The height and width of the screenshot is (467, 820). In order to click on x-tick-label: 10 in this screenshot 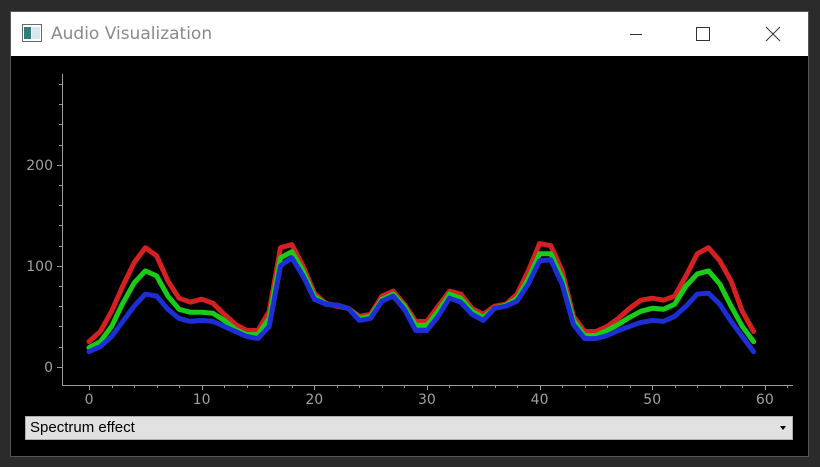, I will do `click(202, 400)`.